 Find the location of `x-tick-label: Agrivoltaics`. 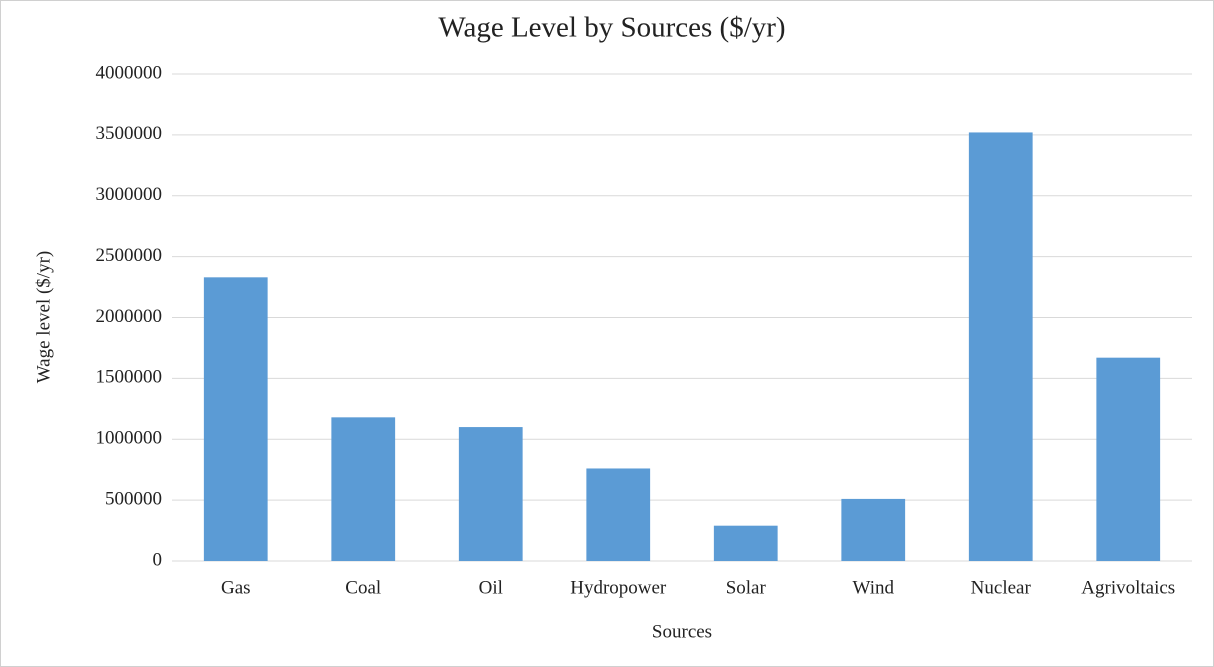

x-tick-label: Agrivoltaics is located at coordinates (1128, 587).